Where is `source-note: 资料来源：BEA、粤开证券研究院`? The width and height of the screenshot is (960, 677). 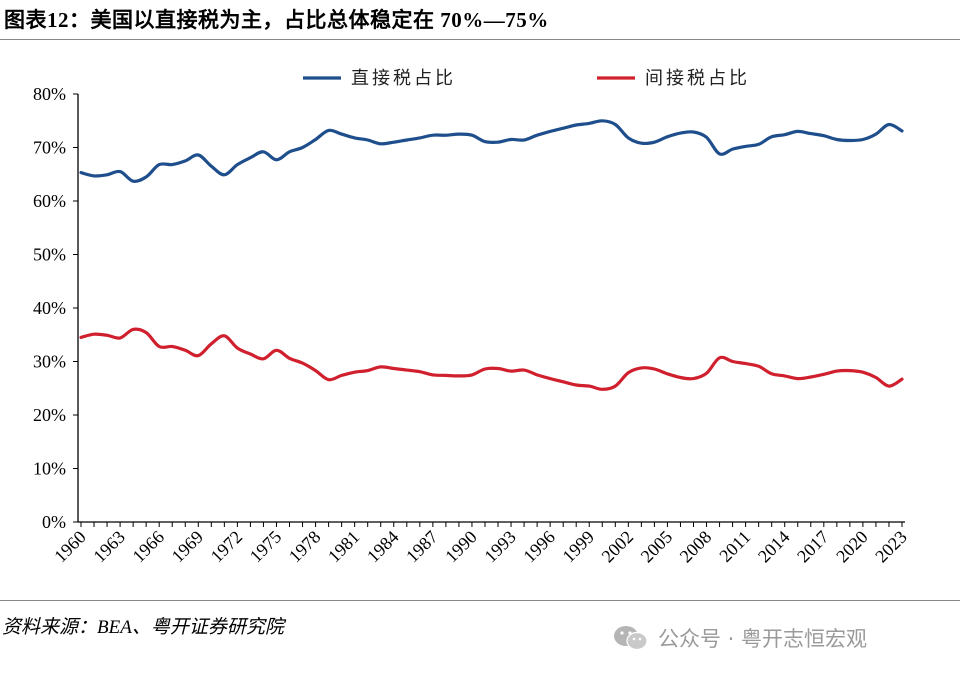 source-note: 资料来源：BEA、粤开证券研究院 is located at coordinates (143, 627).